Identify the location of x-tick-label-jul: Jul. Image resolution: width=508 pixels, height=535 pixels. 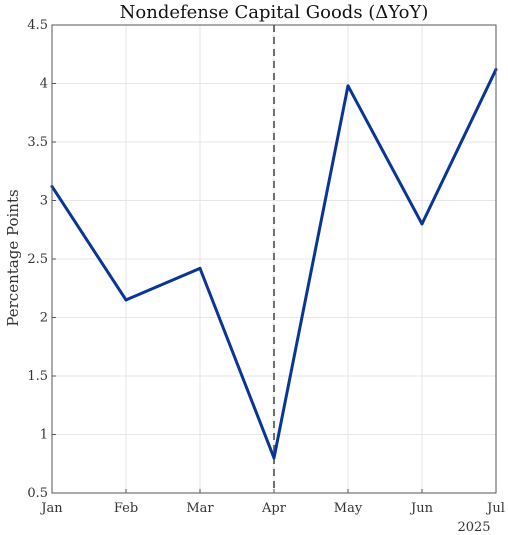
(495, 508).